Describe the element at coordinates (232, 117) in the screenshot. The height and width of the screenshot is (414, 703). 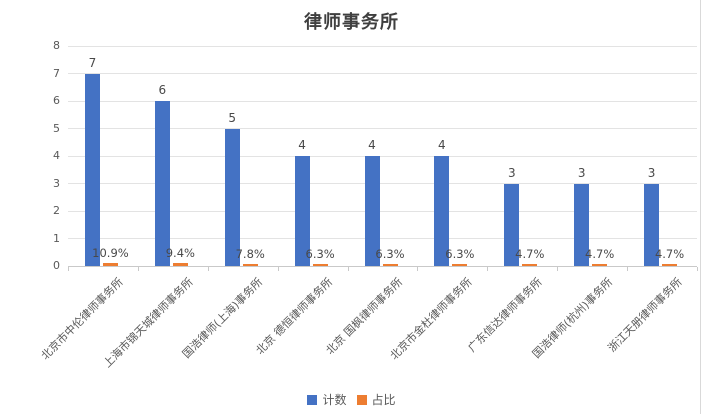
I see `count-data-label: 5` at that location.